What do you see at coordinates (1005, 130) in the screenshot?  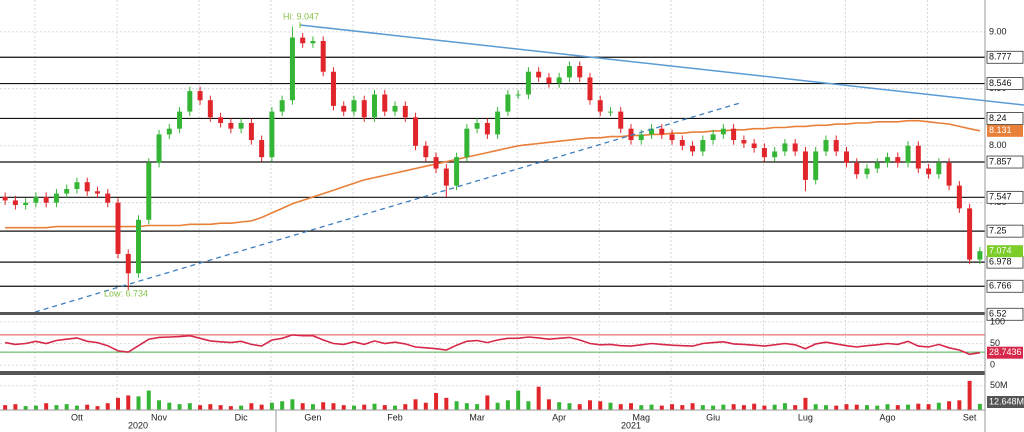 I see `ma-last-label-box` at bounding box center [1005, 130].